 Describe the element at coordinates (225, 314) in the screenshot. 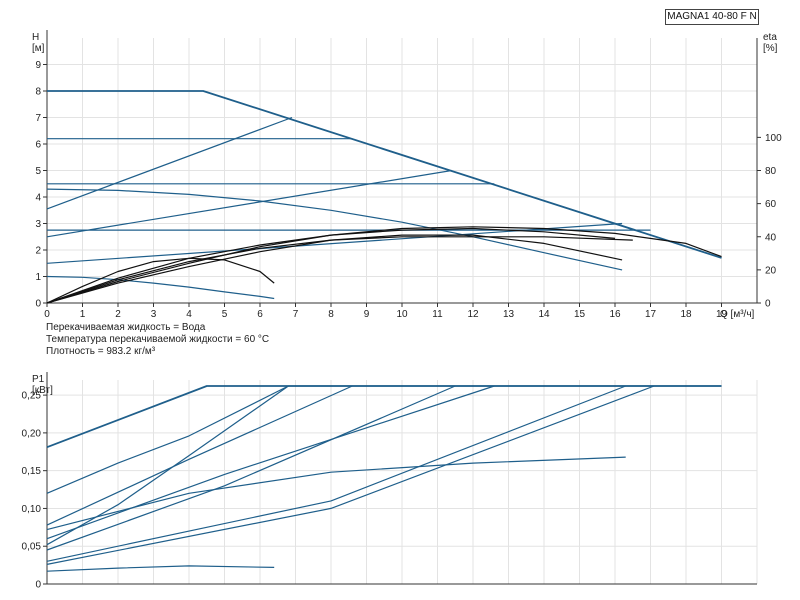

I see `x-tick-label: 5` at that location.